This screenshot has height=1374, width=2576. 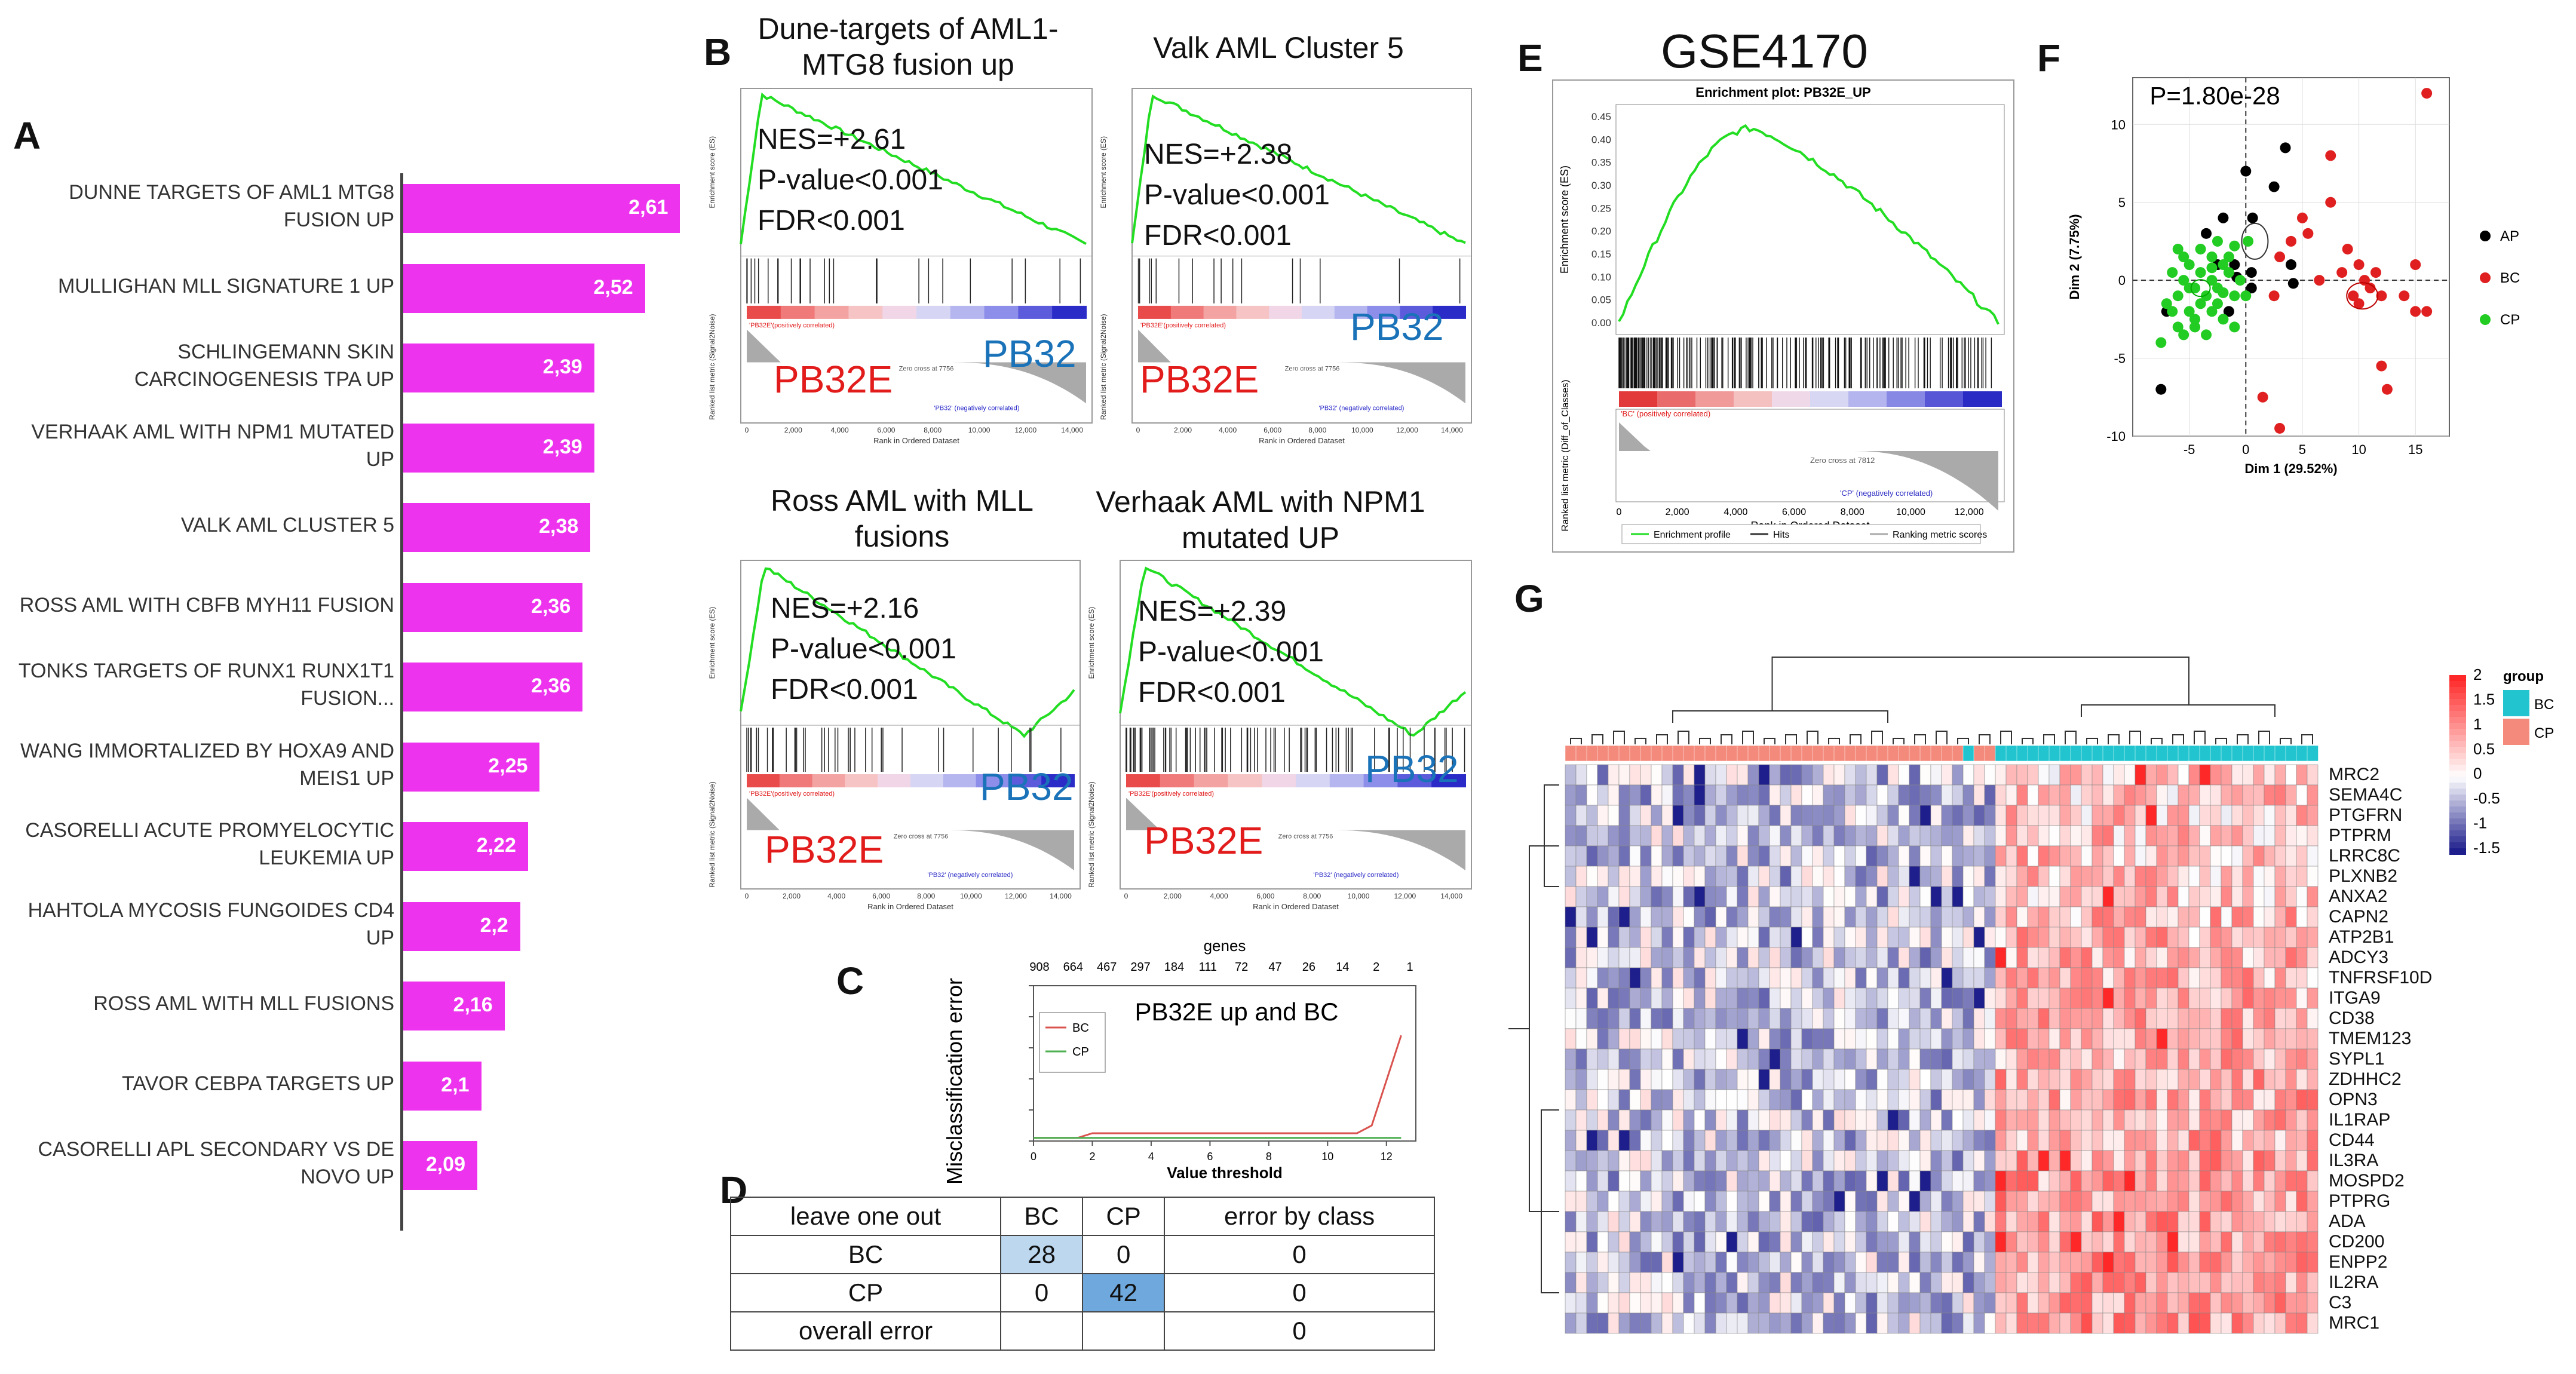 What do you see at coordinates (914, 168) in the screenshot?
I see `enrichment-curve` at bounding box center [914, 168].